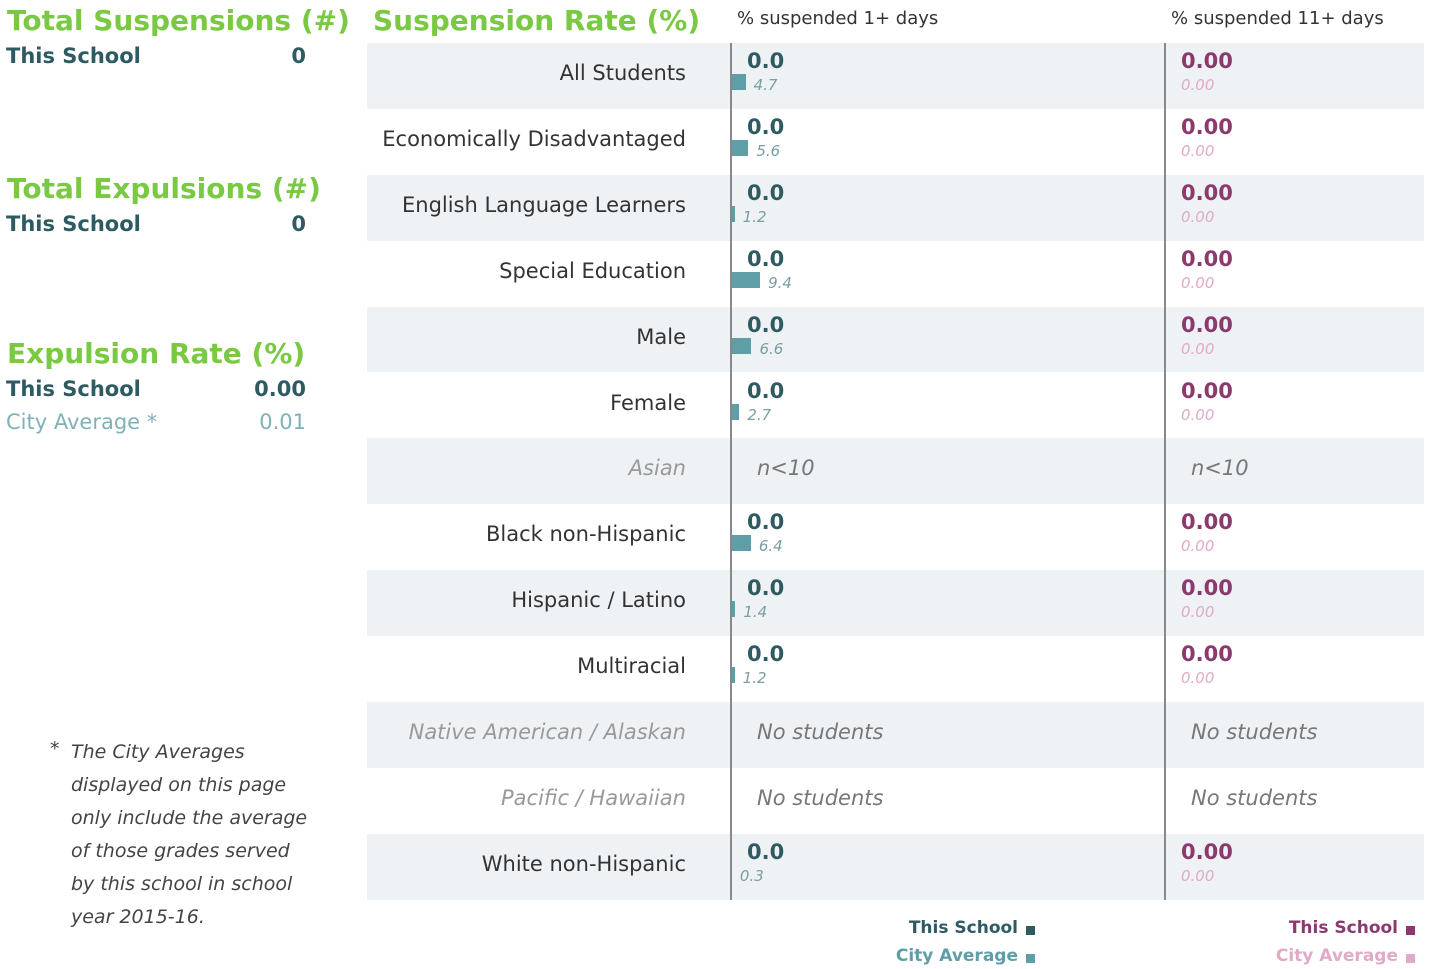  Describe the element at coordinates (759, 414) in the screenshot. I see `city-value: 2.7` at that location.